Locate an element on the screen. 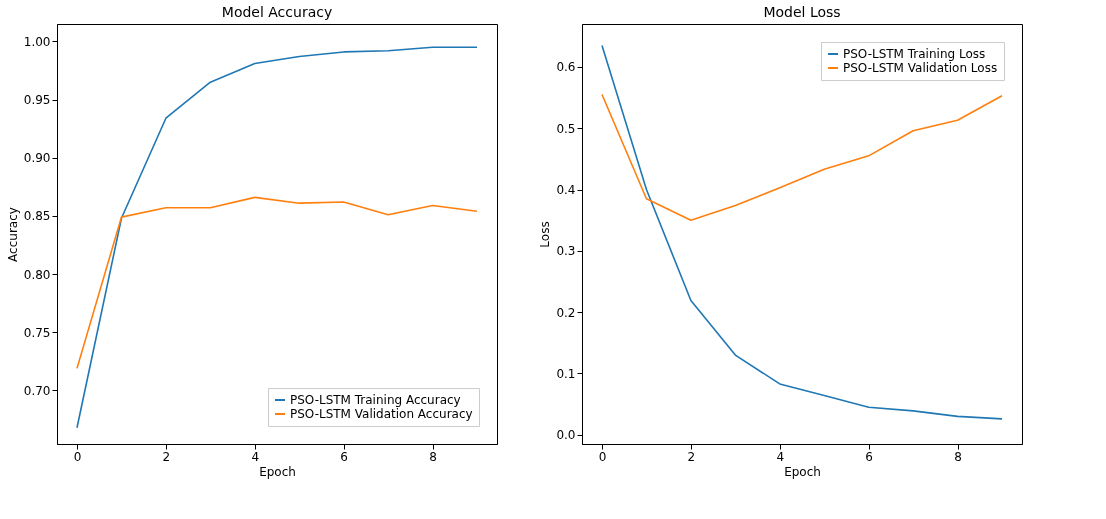 The image size is (1106, 519). y-tick-label: 0.95 is located at coordinates (37, 100).